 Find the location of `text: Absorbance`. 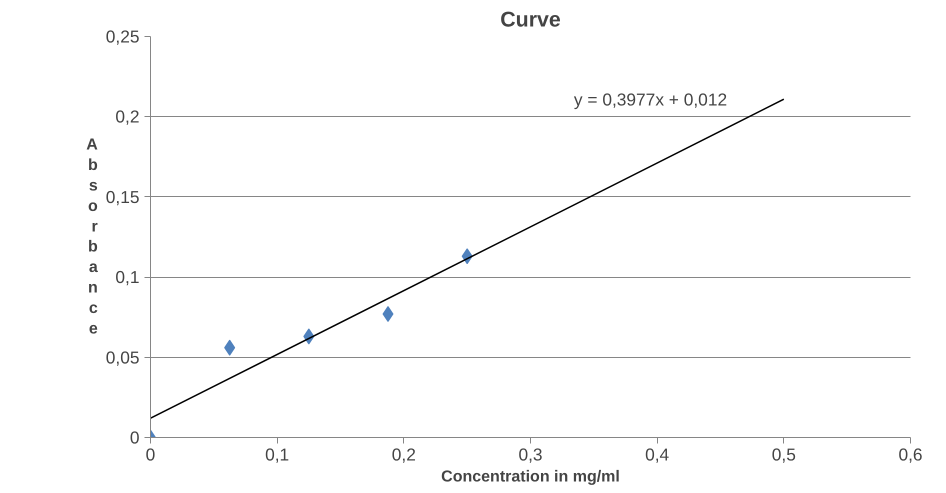

text: Absorbance is located at coordinates (92, 237).